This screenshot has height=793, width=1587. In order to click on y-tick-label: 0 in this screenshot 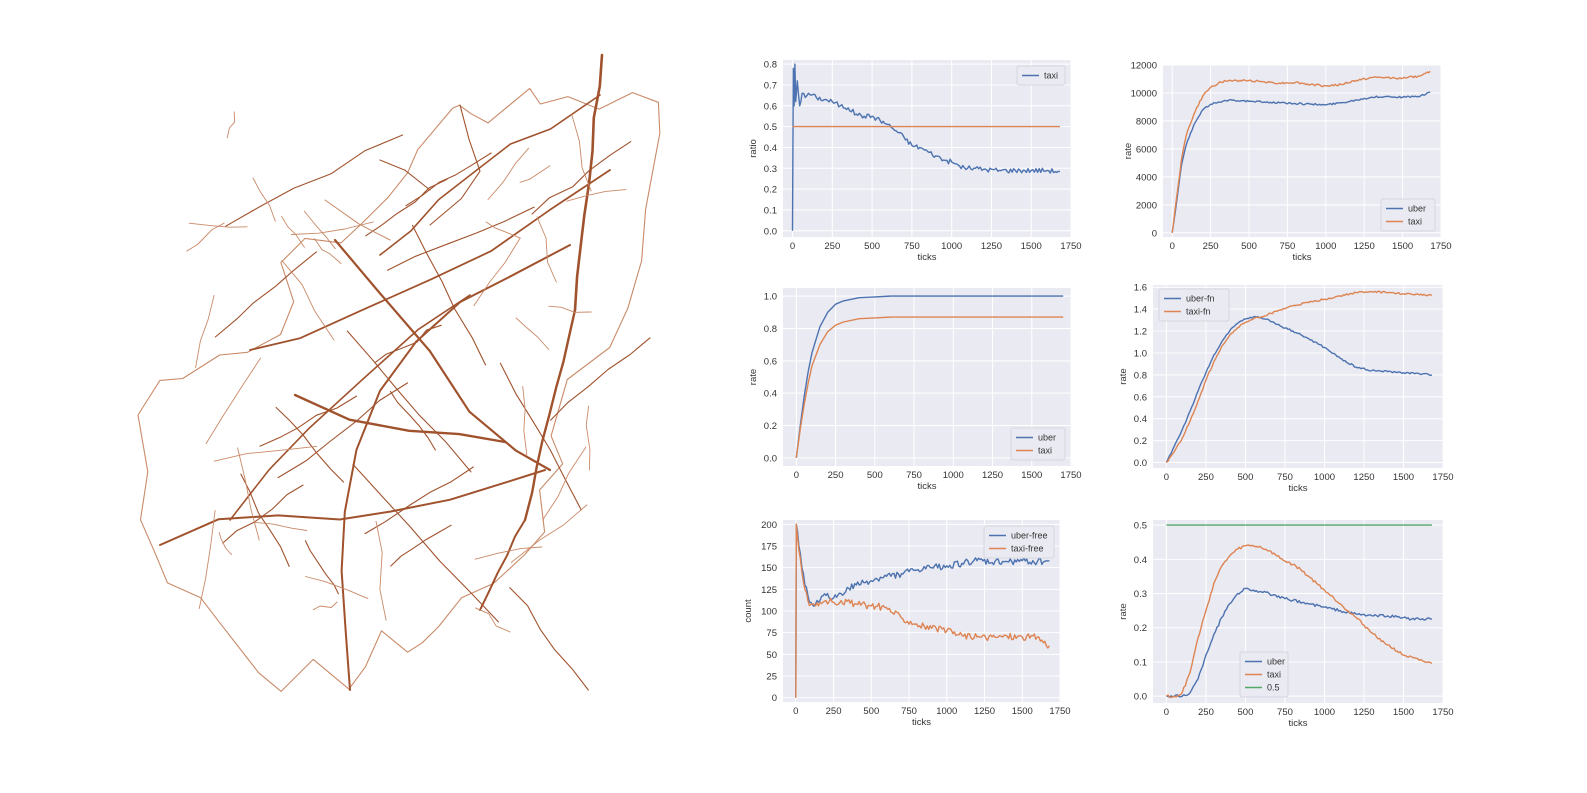, I will do `click(774, 698)`.